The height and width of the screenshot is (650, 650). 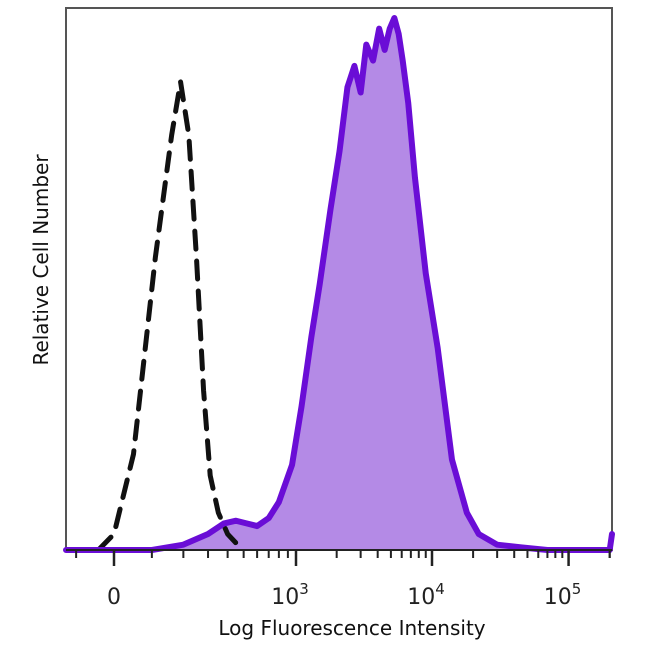 I want to click on x-axis-ticks: 0 10³ 10⁴ 10⁵, so click(x=339, y=579).